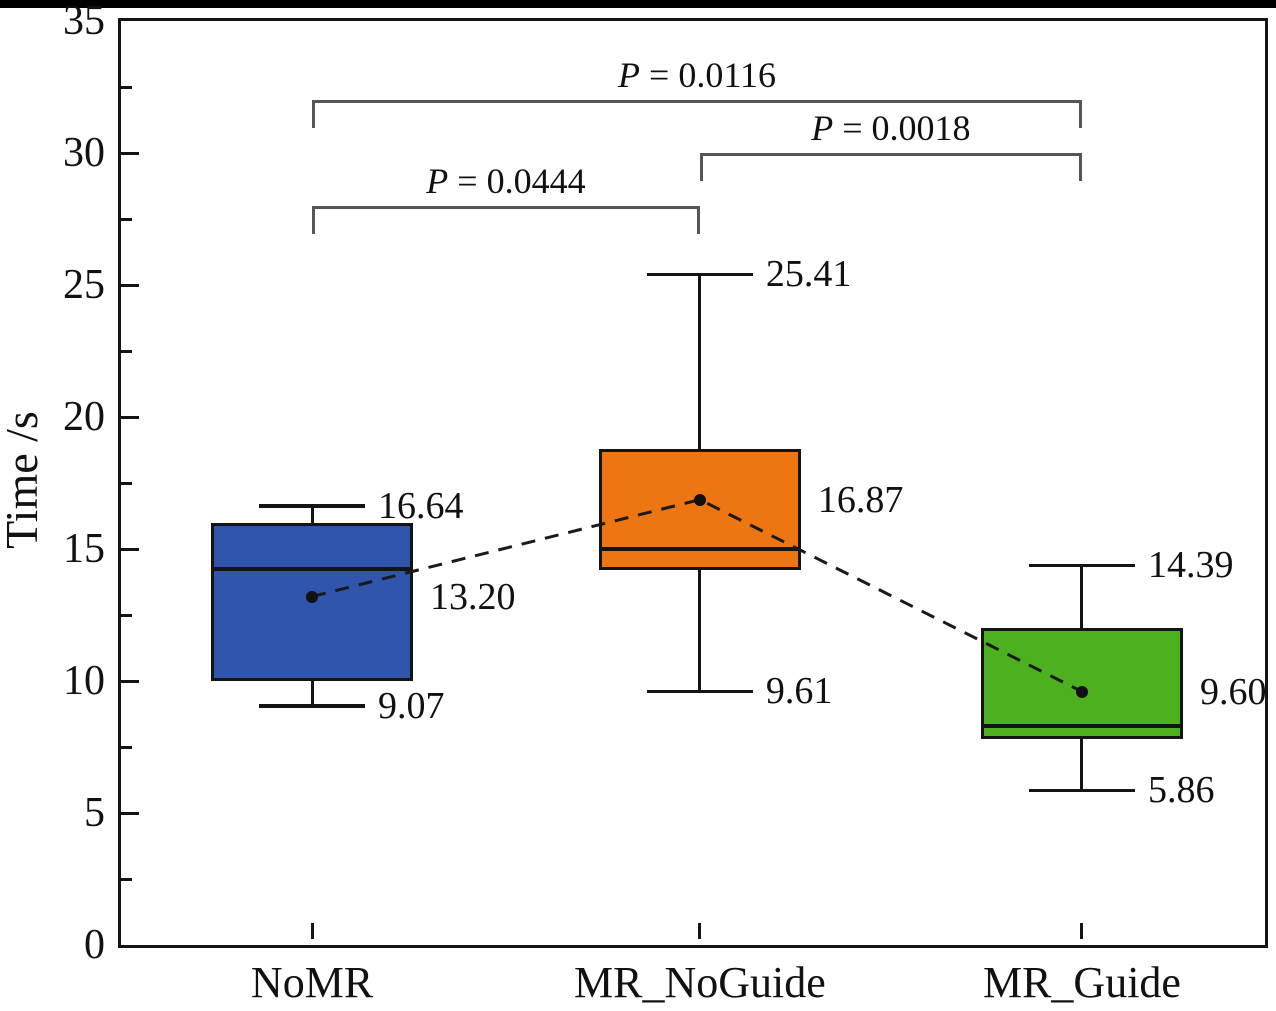 This screenshot has height=1011, width=1276. Describe the element at coordinates (473, 596) in the screenshot. I see `value-label-mean: 13.20` at that location.